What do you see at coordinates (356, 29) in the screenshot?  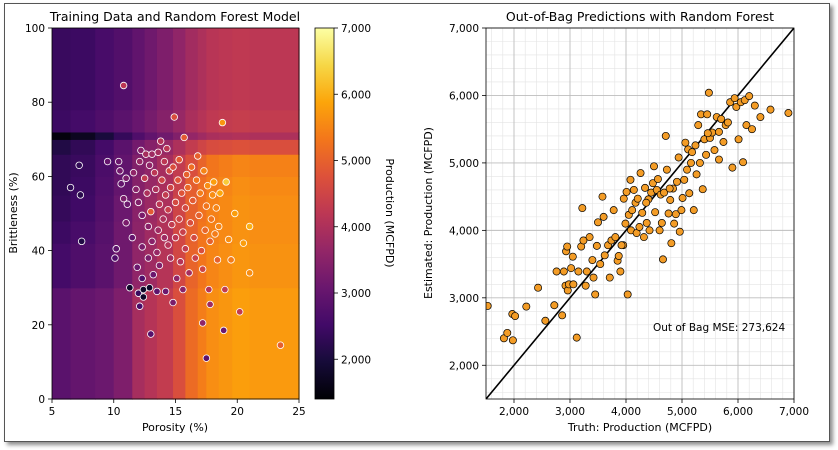 I see `colorbar-tick-label: 7,000` at bounding box center [356, 29].